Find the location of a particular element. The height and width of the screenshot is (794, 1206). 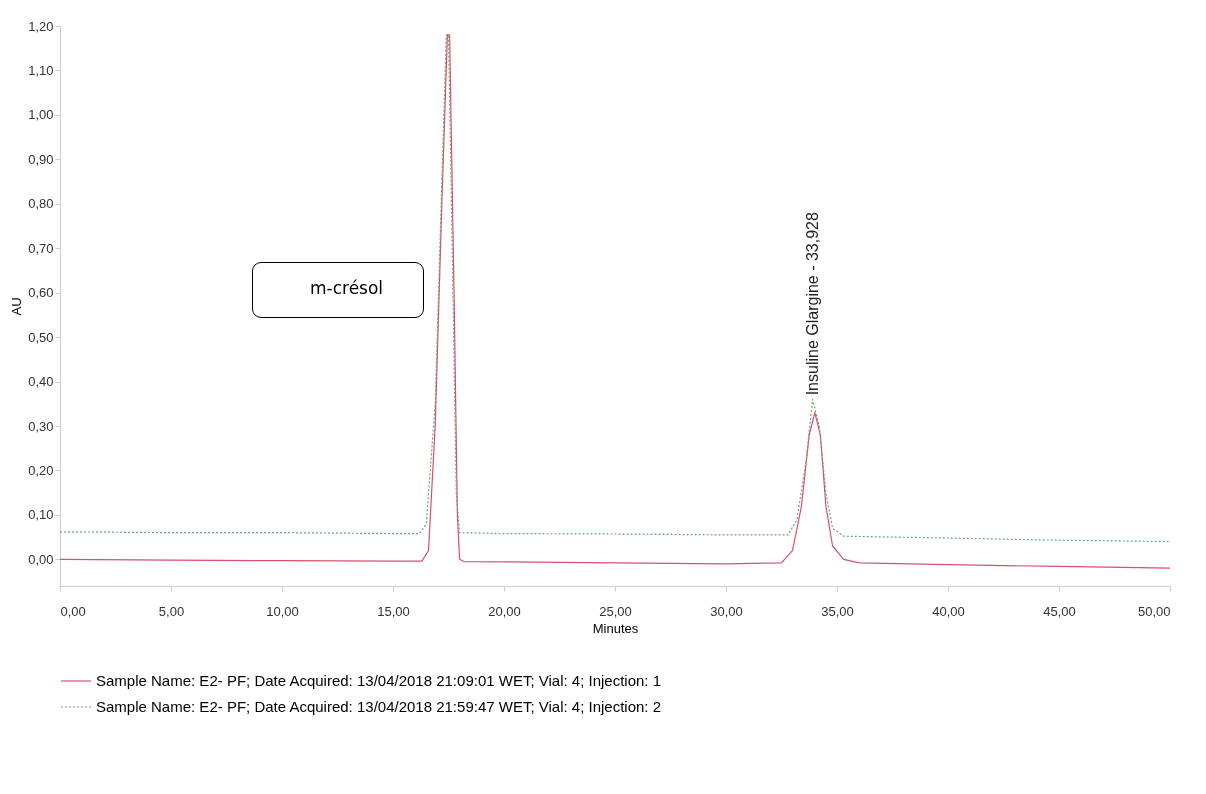

y-tick-label: 0,80 is located at coordinates (41, 204).